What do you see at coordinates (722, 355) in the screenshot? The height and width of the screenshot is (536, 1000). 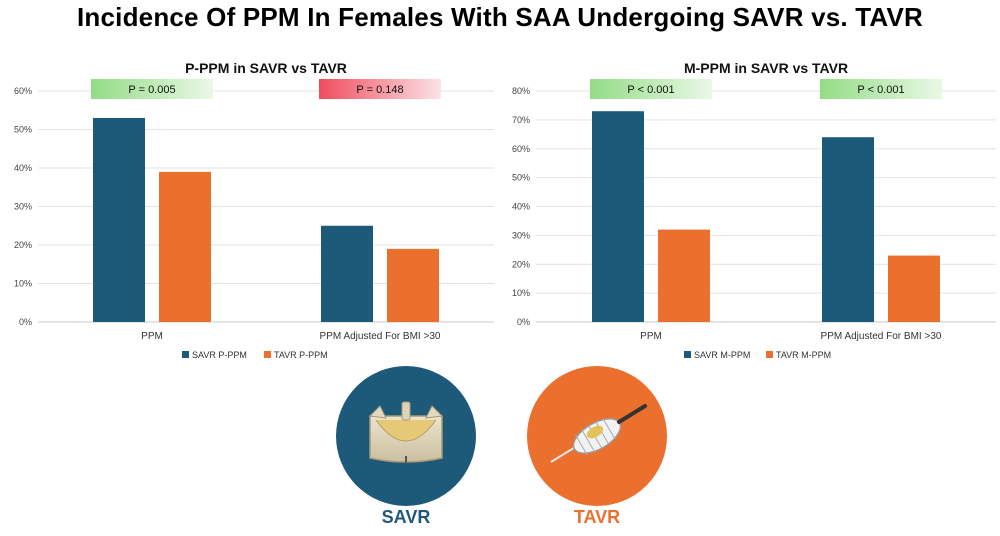 I see `legend-label: SAVR M-PPM` at bounding box center [722, 355].